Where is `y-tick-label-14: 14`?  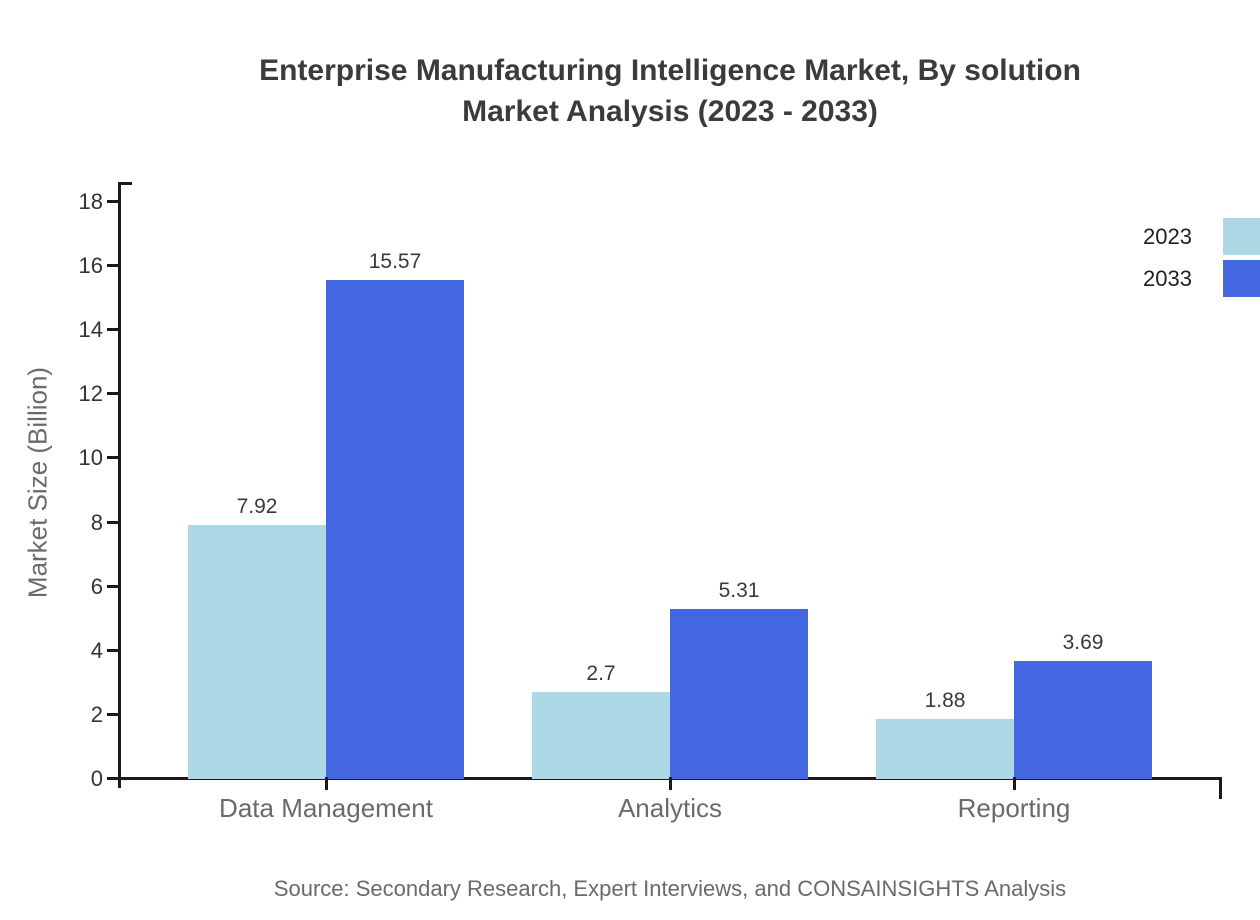
y-tick-label-14: 14 is located at coordinates (90, 330).